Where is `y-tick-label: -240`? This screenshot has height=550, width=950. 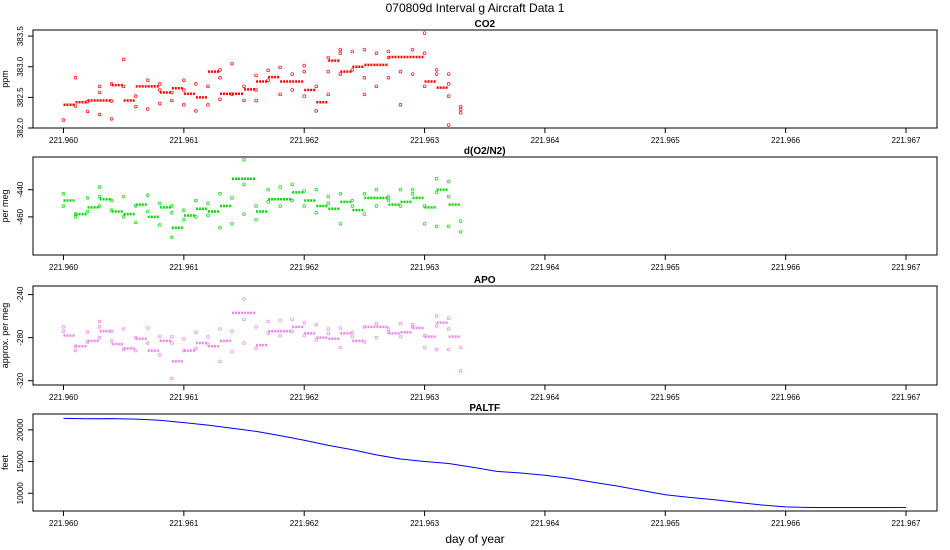 y-tick-label: -240 is located at coordinates (20, 294).